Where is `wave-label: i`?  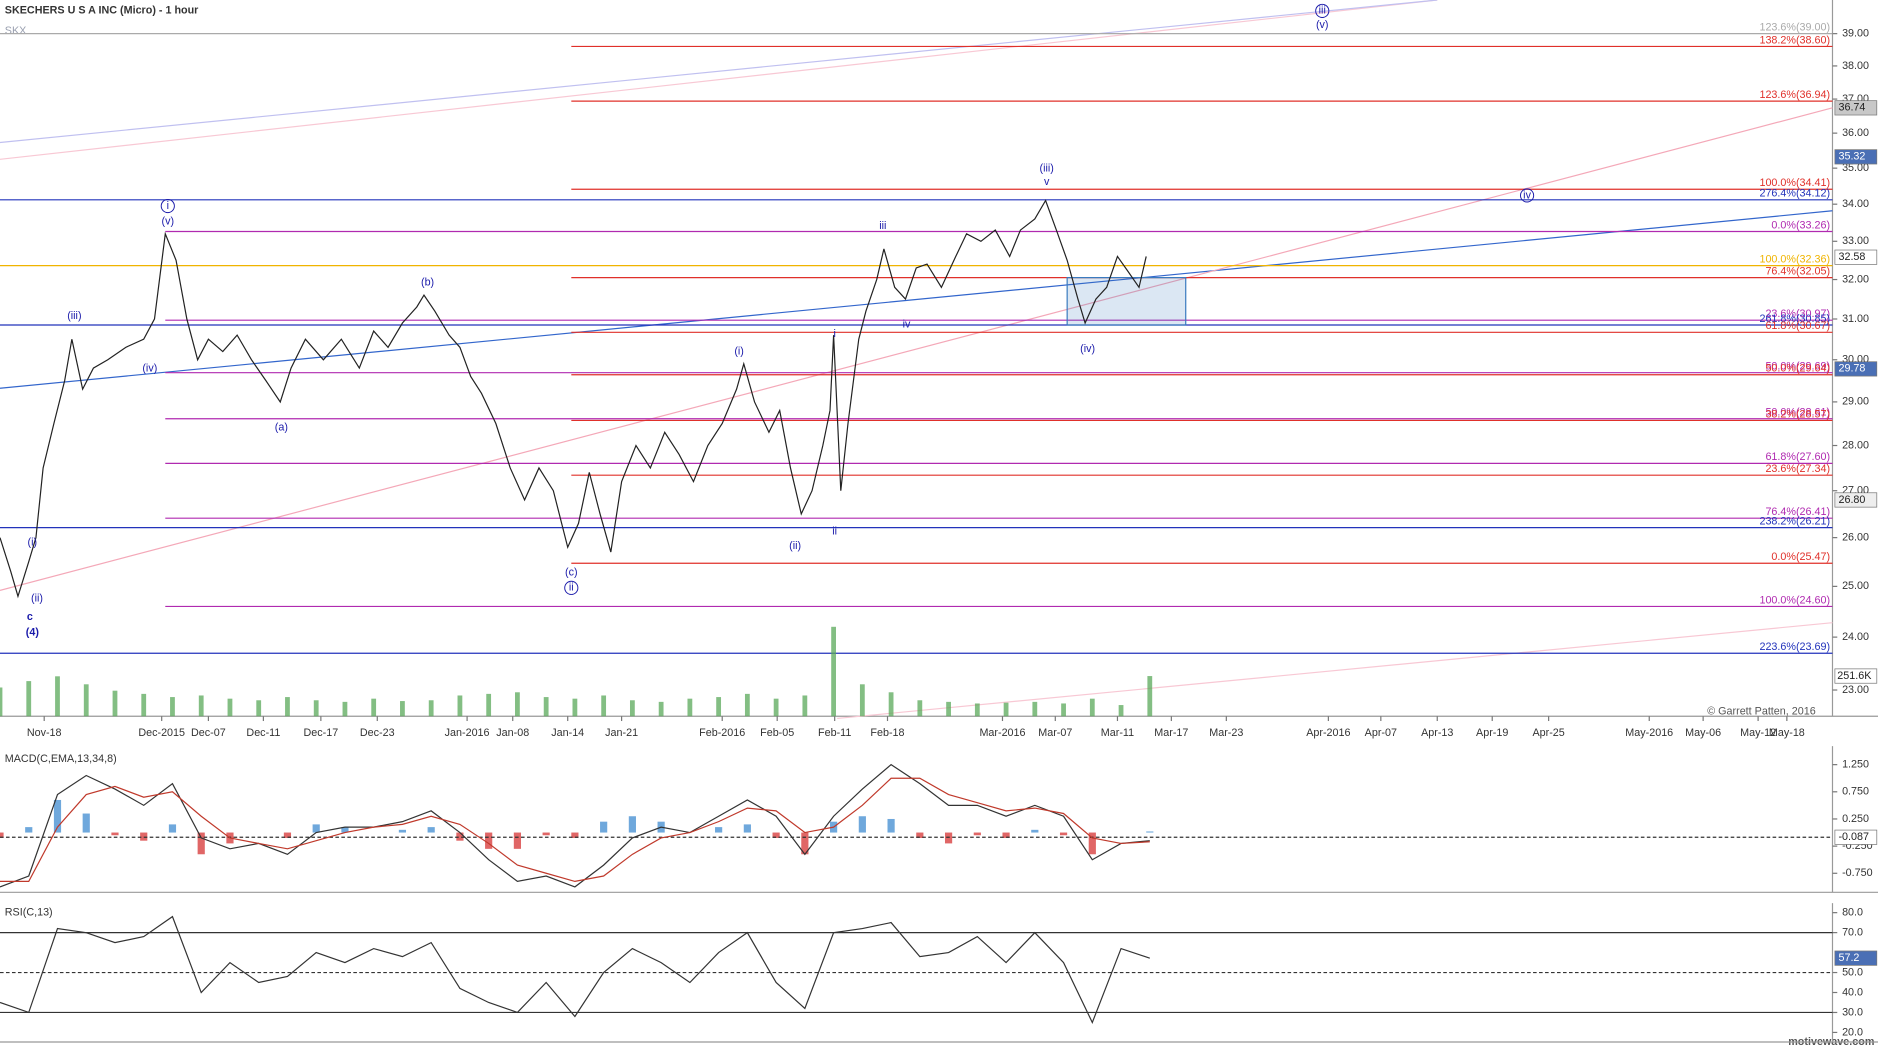 wave-label: i is located at coordinates (168, 206).